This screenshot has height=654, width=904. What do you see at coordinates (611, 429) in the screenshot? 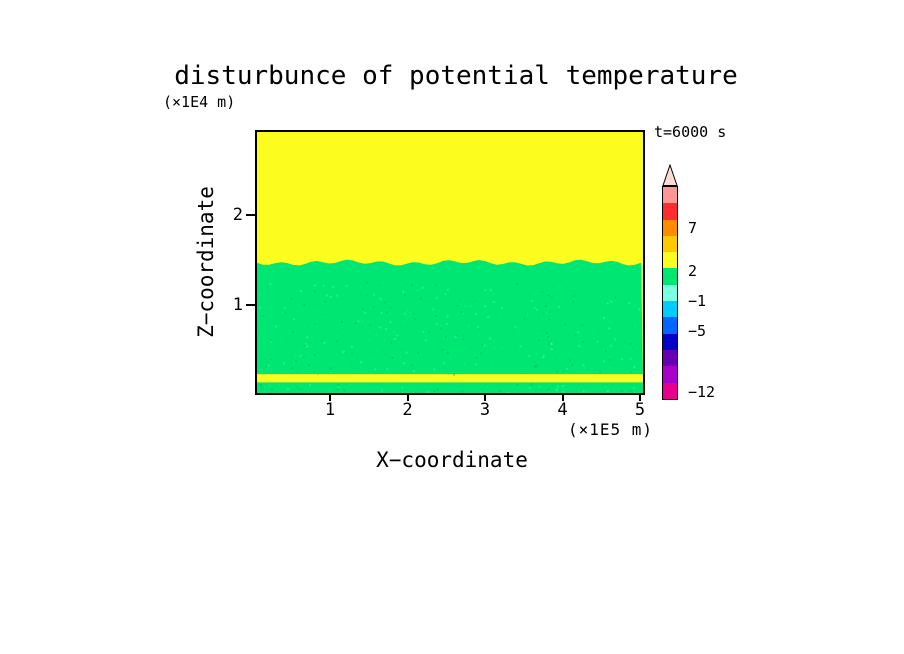
I see `x-axis-units-label: (×1E5 m)` at bounding box center [611, 429].